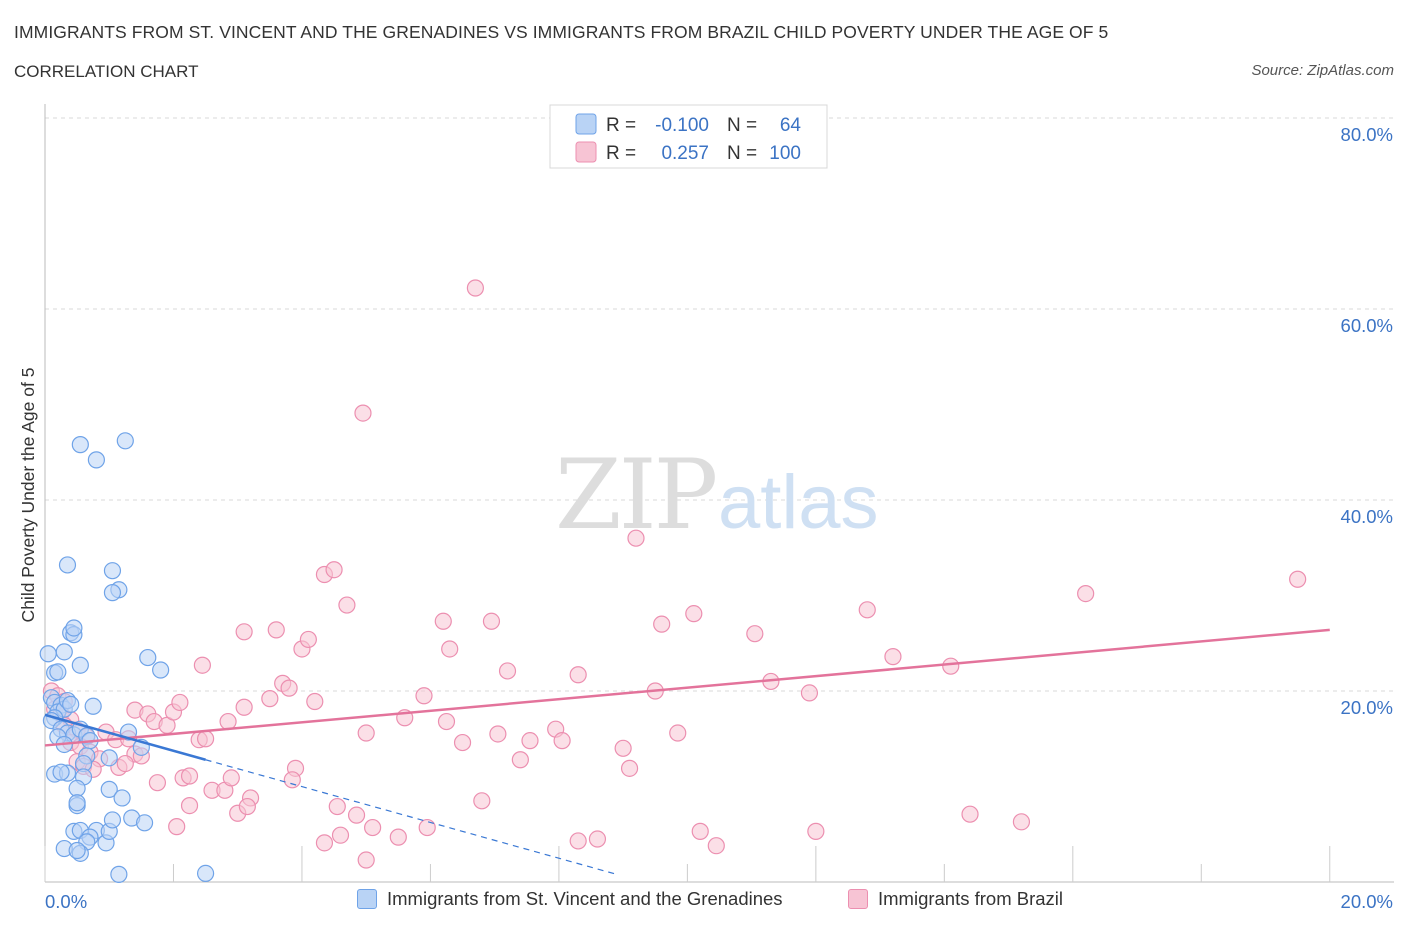 This screenshot has width=1406, height=930. I want to click on y-tick-labels: 20.0% 40.0% 60.0% 80.0%, so click(1367, 421).